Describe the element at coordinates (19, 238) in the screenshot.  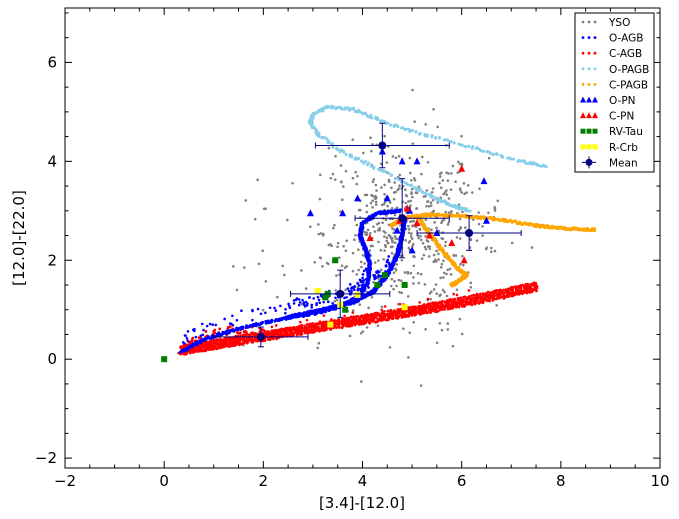
I see `y-axis-label: [12.0]-[22.0]` at that location.